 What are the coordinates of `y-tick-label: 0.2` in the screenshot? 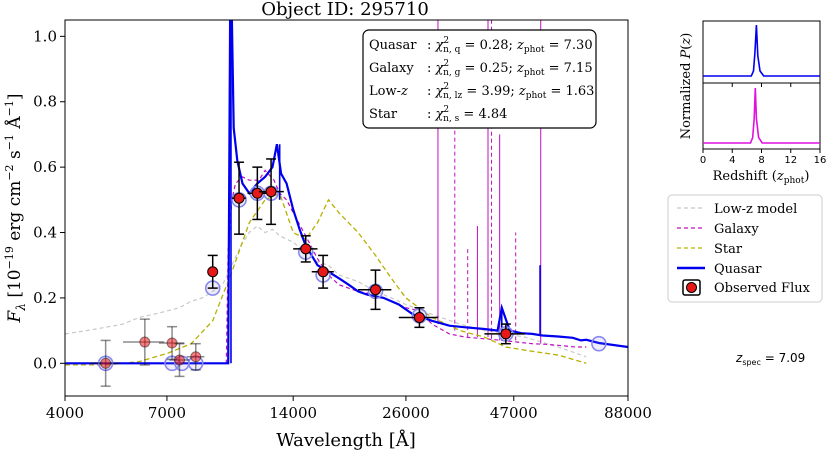 It's located at (45, 298).